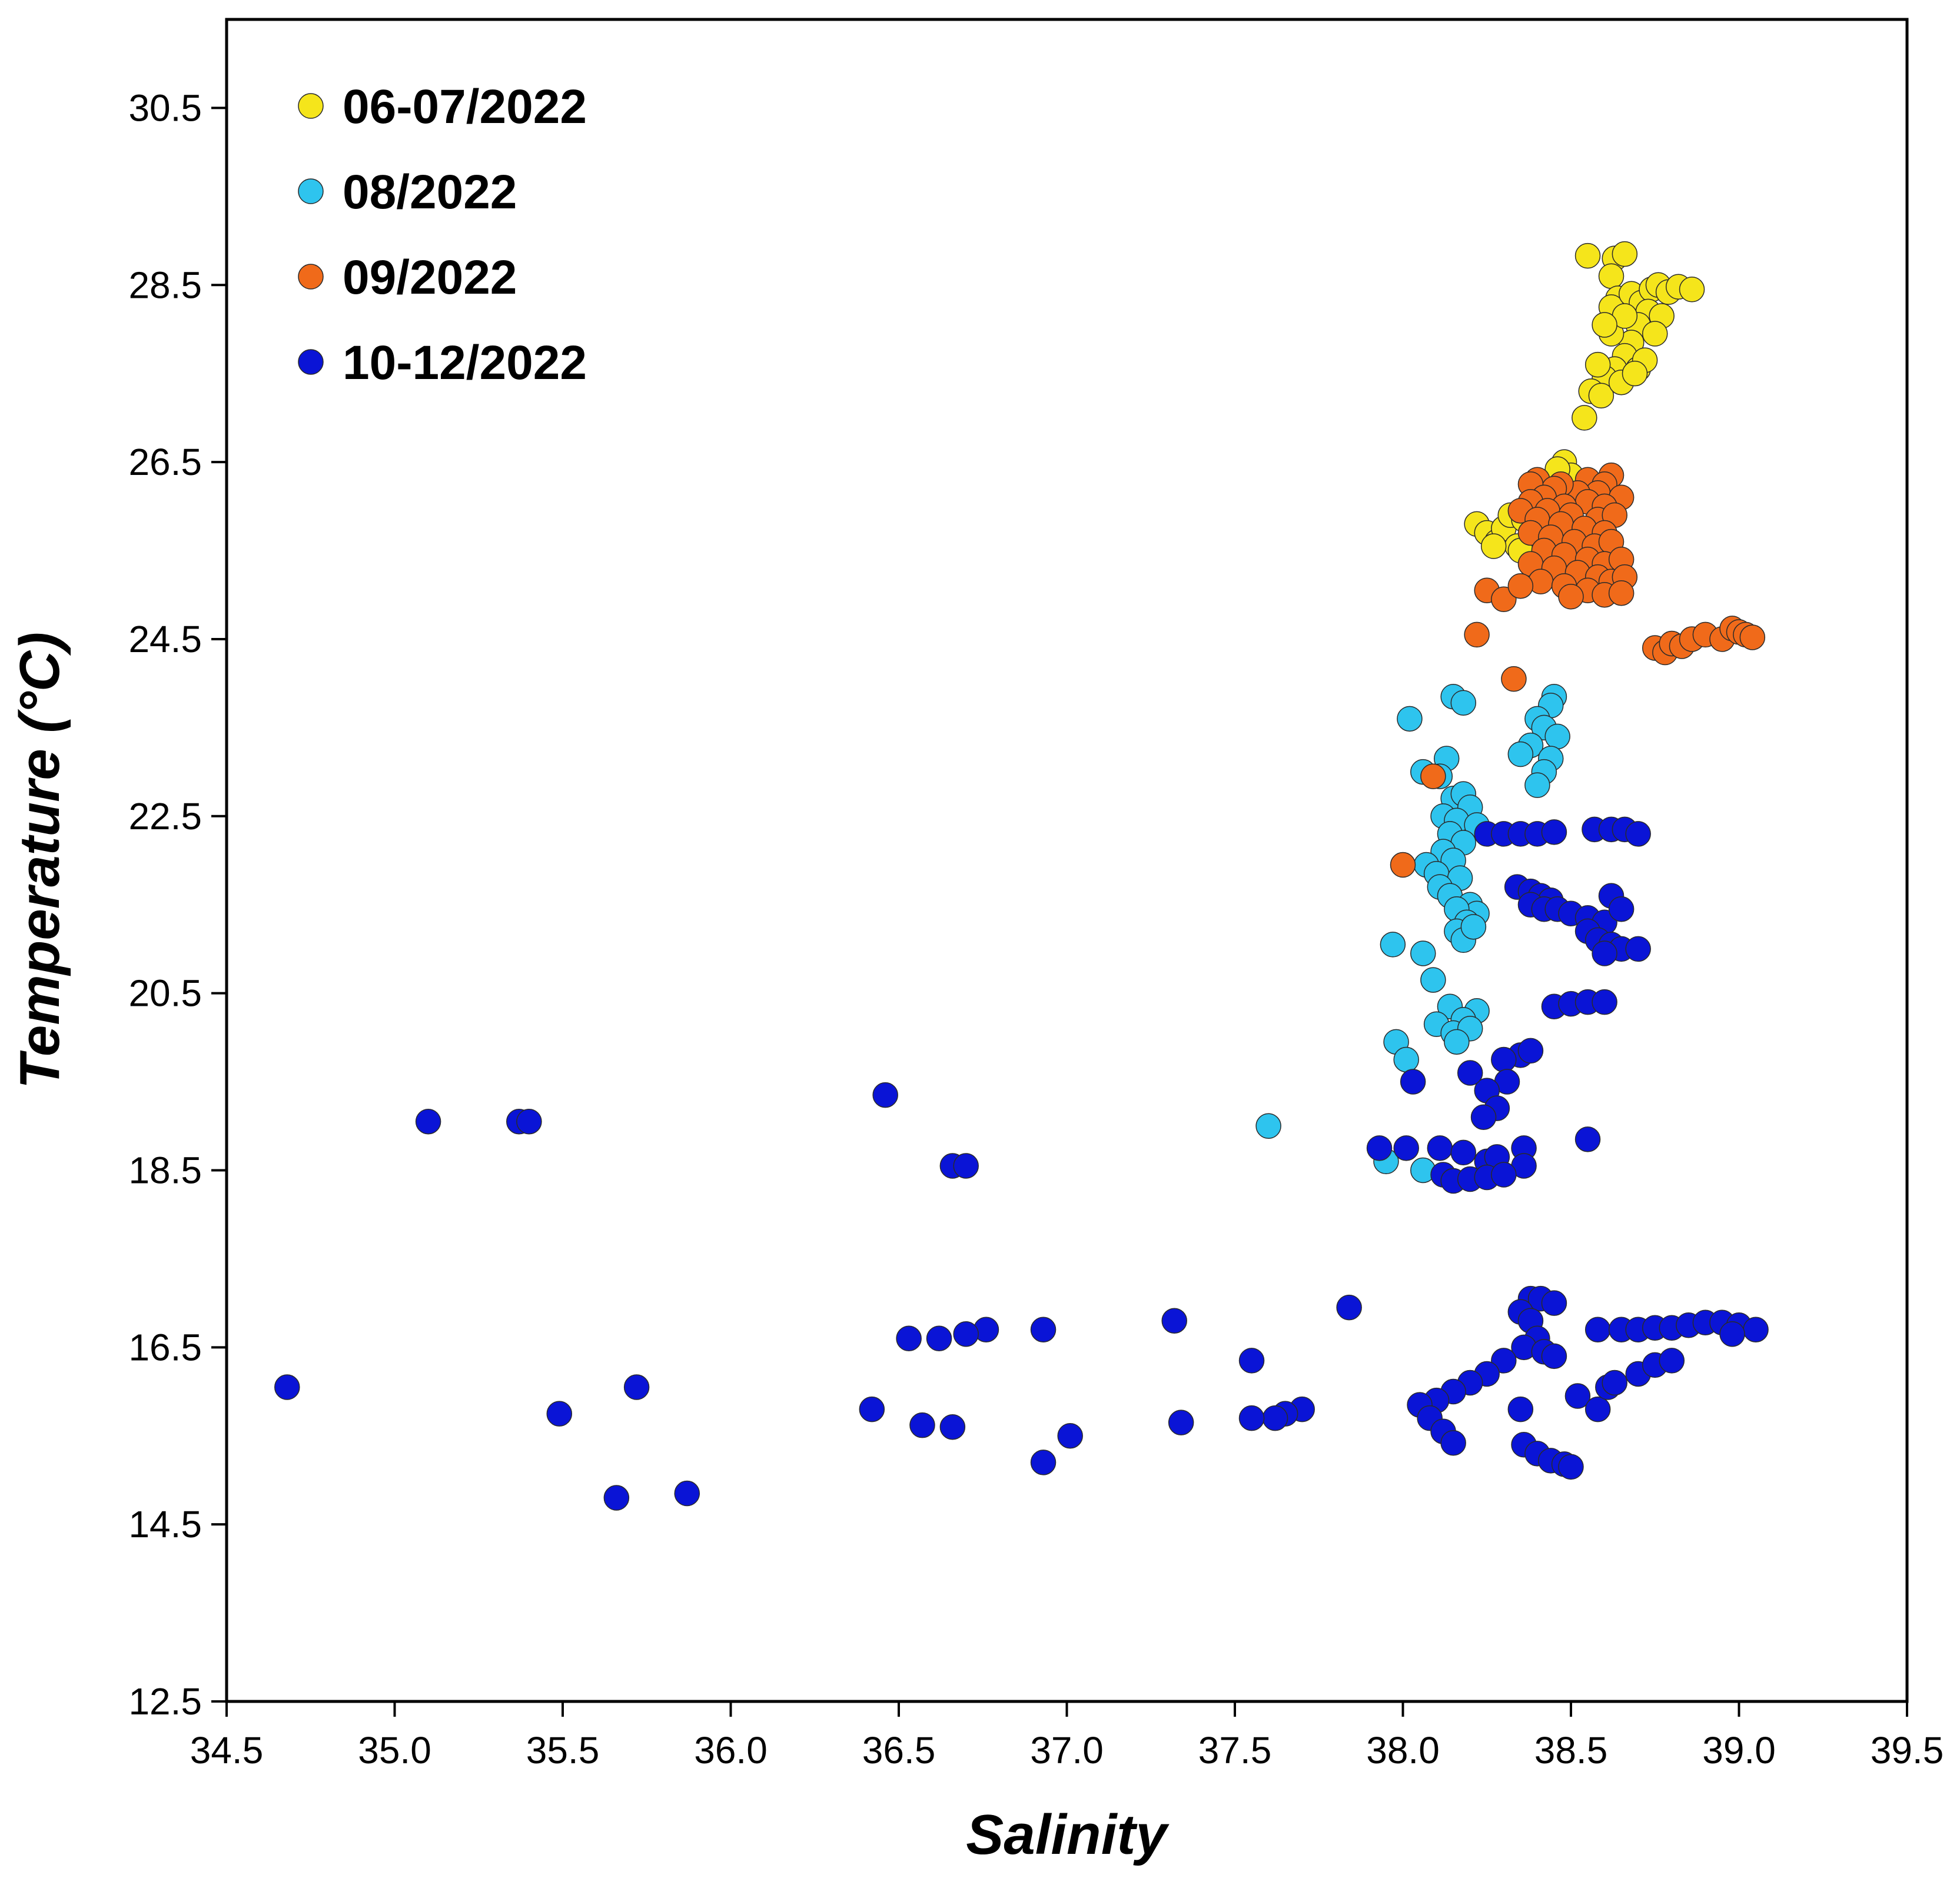  What do you see at coordinates (1067, 1750) in the screenshot?
I see `x-tick-label: 37.0` at bounding box center [1067, 1750].